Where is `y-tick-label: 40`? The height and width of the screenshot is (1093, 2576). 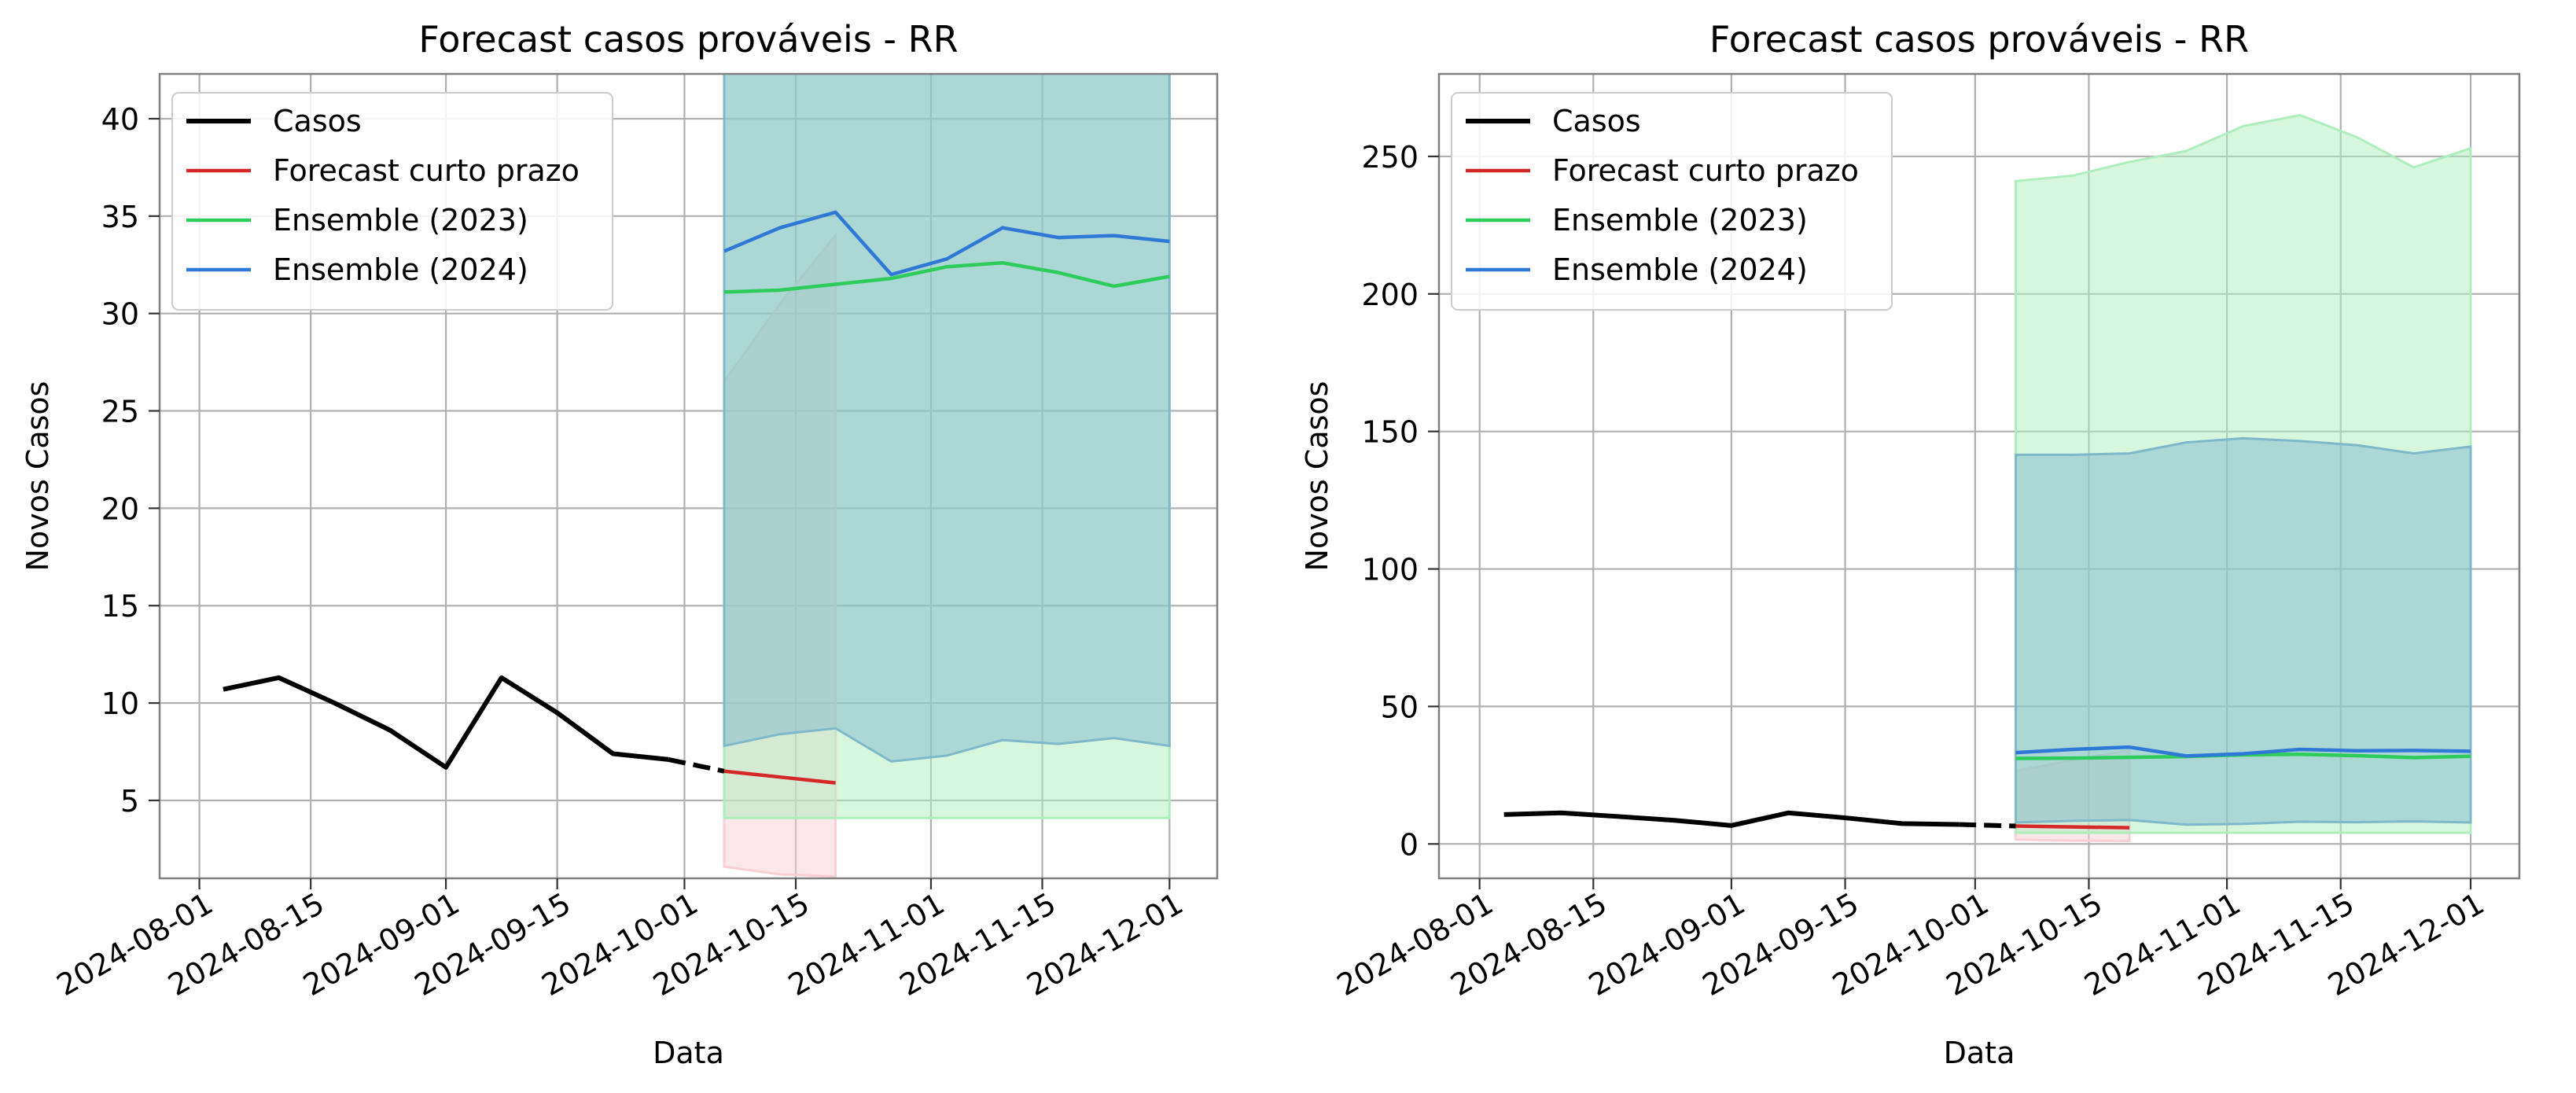 y-tick-label: 40 is located at coordinates (120, 119).